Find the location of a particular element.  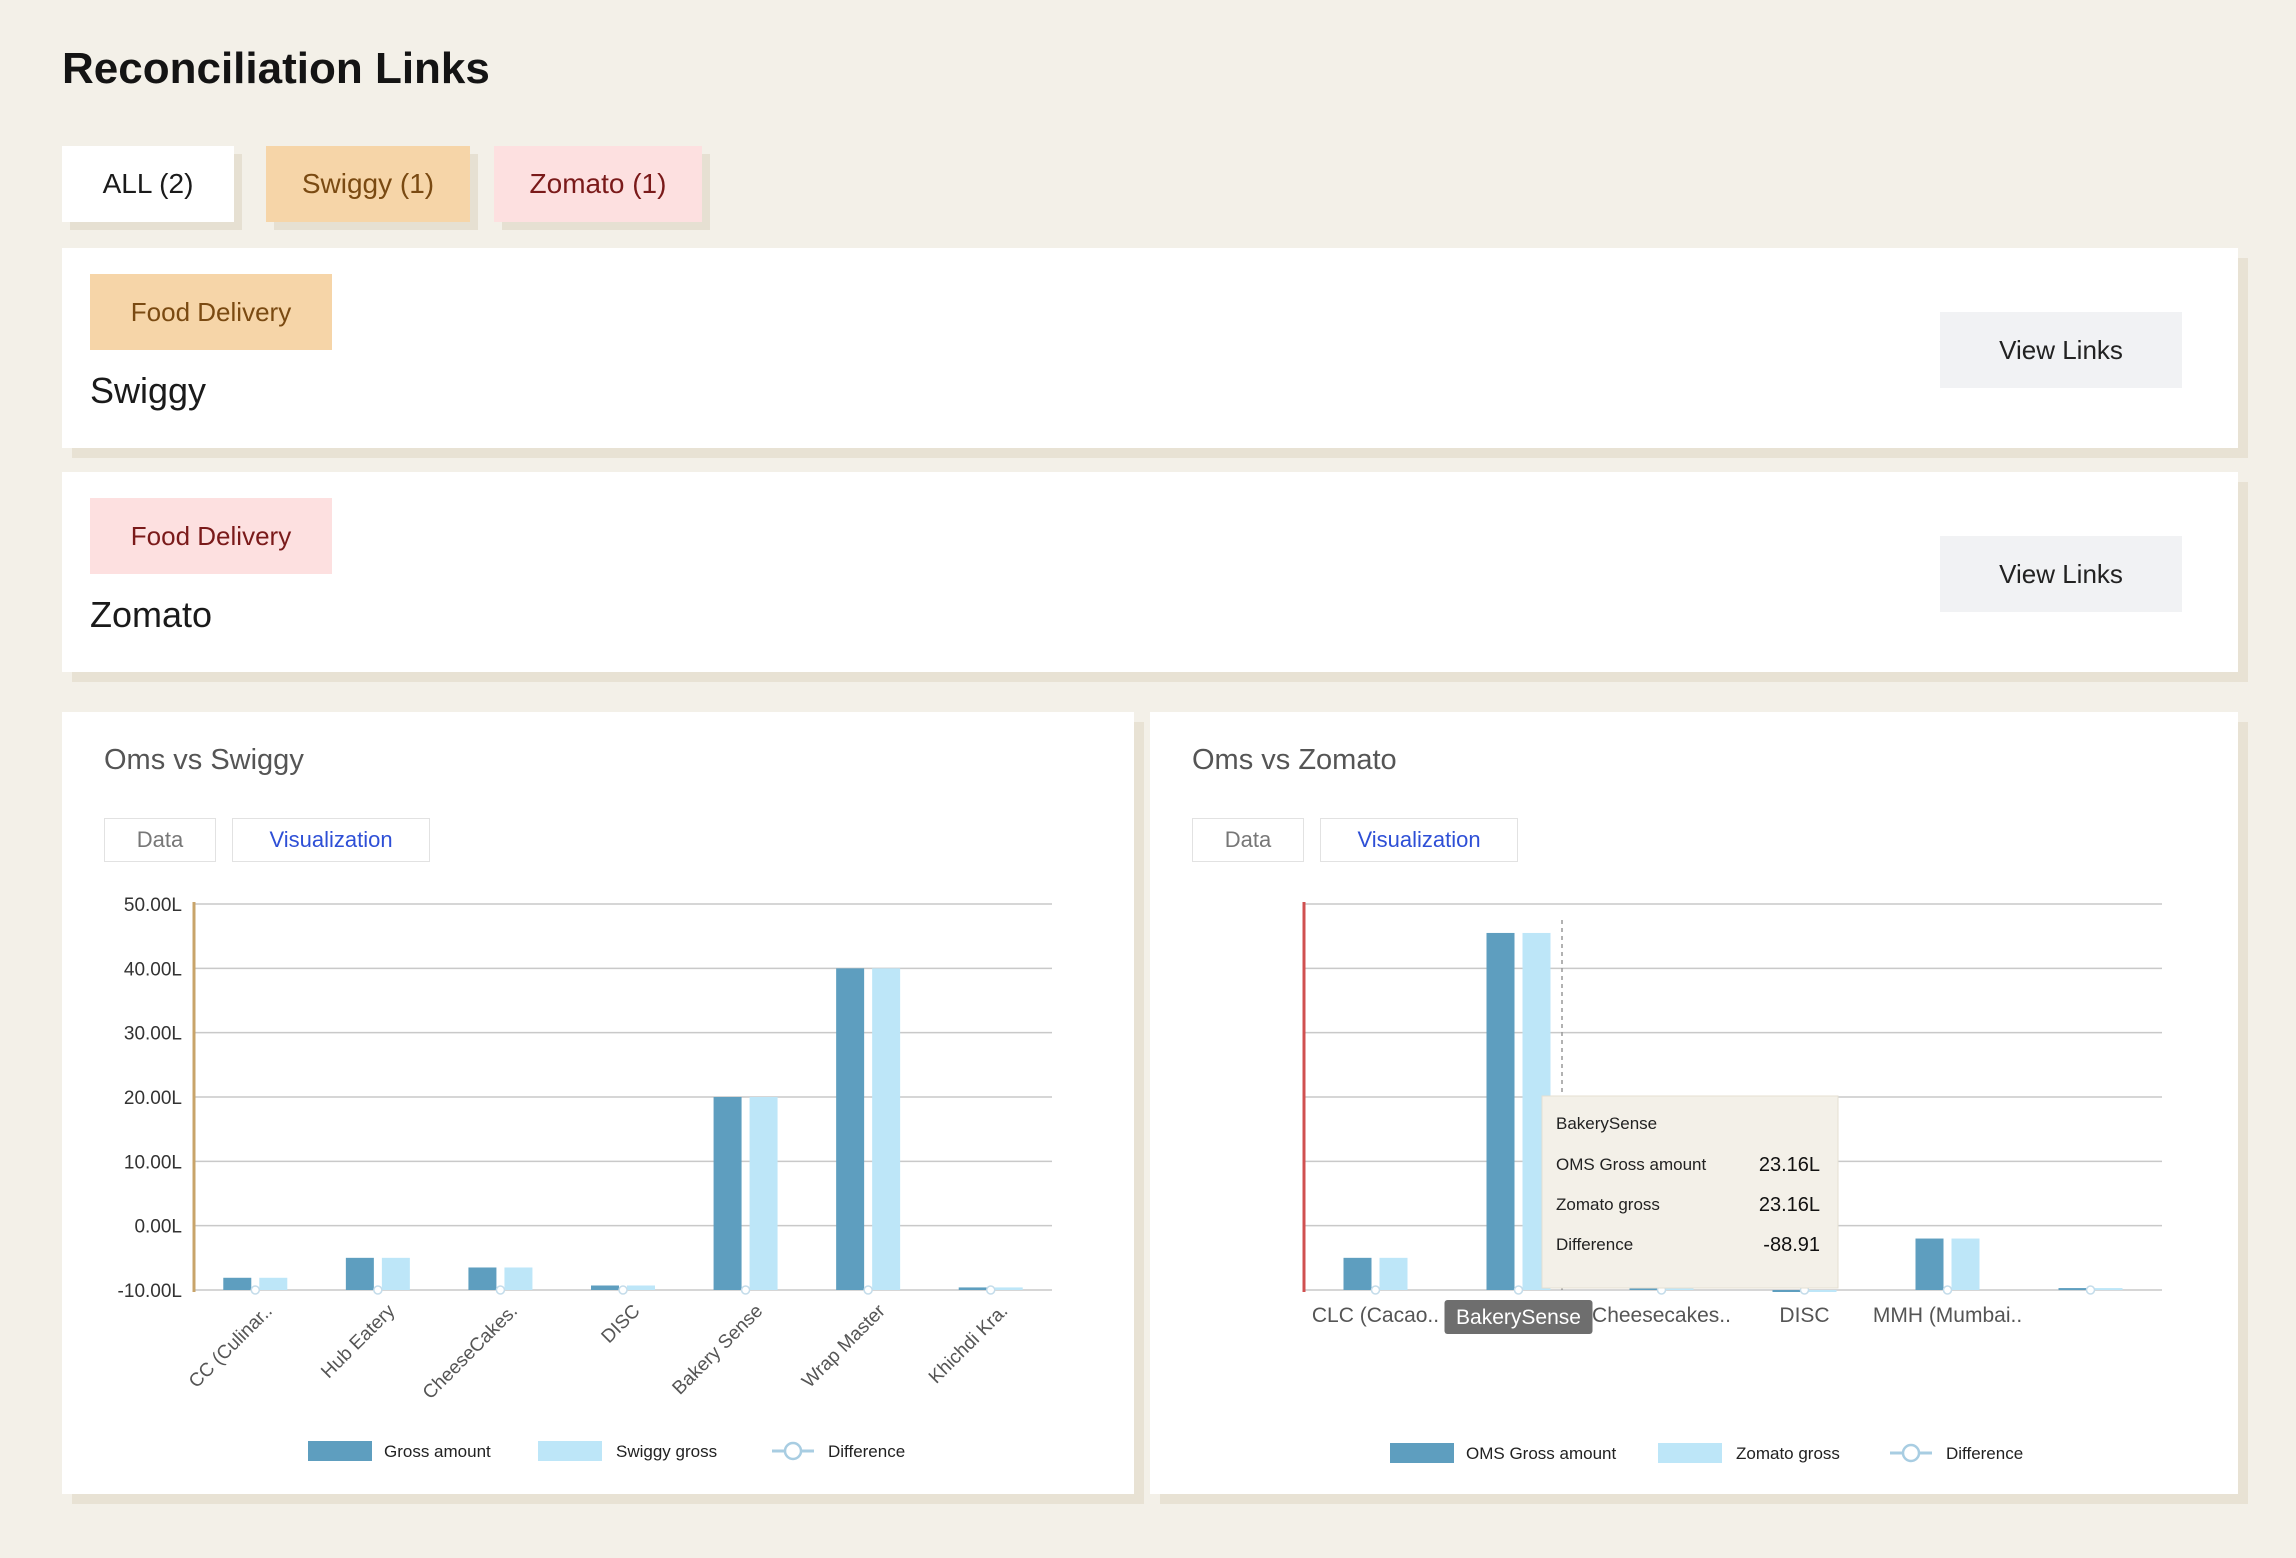

x-tick-label: Hub Eatery is located at coordinates (358, 1341).